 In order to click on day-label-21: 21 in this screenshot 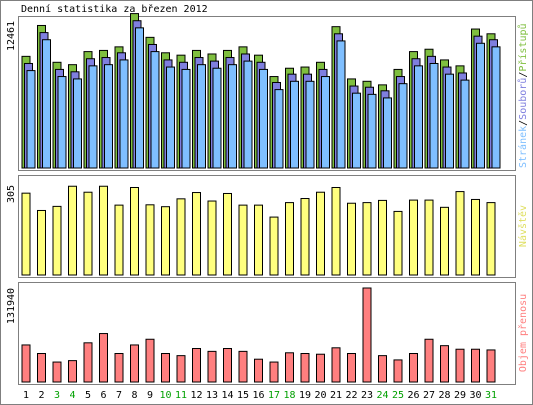, I will do `click(336, 395)`.